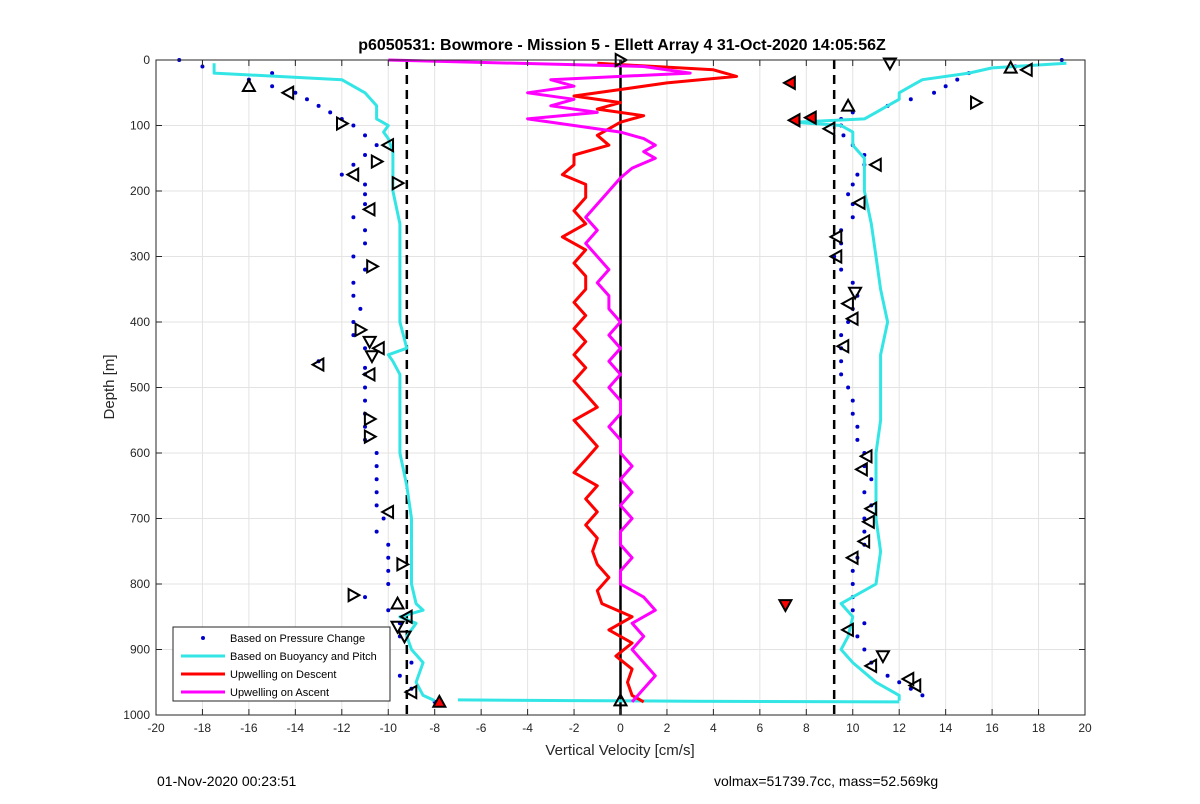 The height and width of the screenshot is (804, 1200). What do you see at coordinates (203, 638) in the screenshot?
I see `legend-swatch` at bounding box center [203, 638].